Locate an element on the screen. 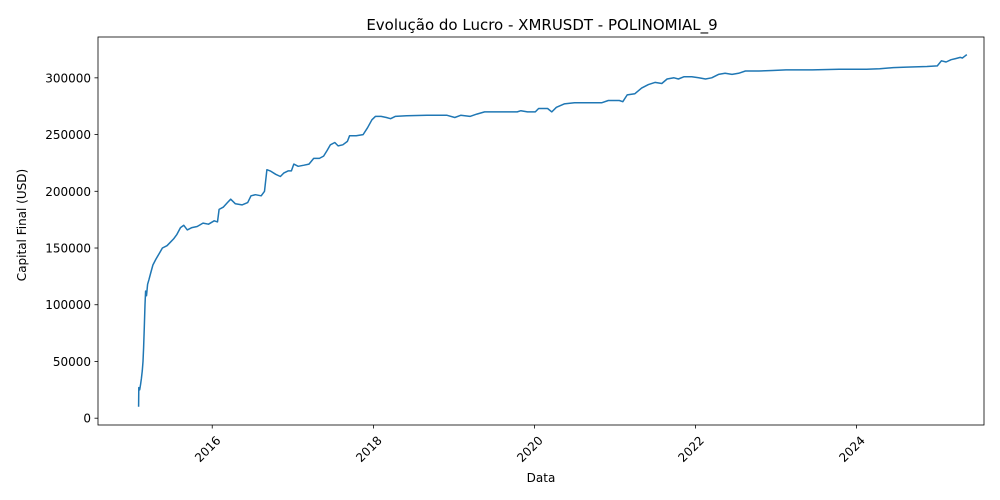 The width and height of the screenshot is (1000, 500). x-tick-label: 2022 is located at coordinates (690, 448).